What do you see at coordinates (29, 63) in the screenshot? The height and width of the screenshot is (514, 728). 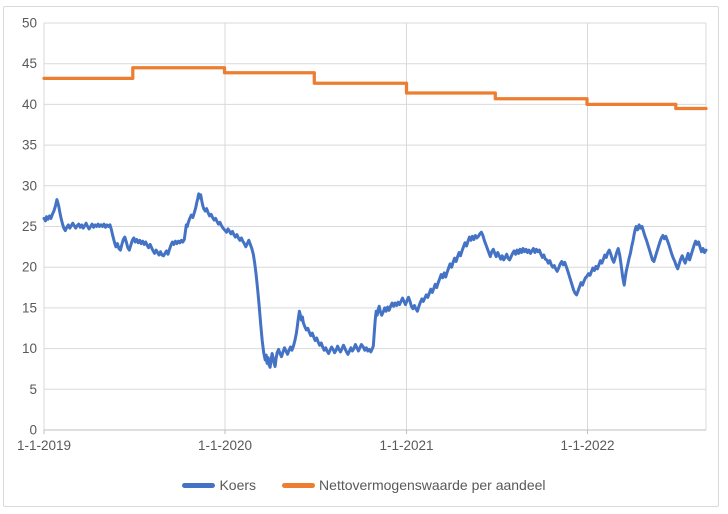 I see `y-tick-label: 45` at bounding box center [29, 63].